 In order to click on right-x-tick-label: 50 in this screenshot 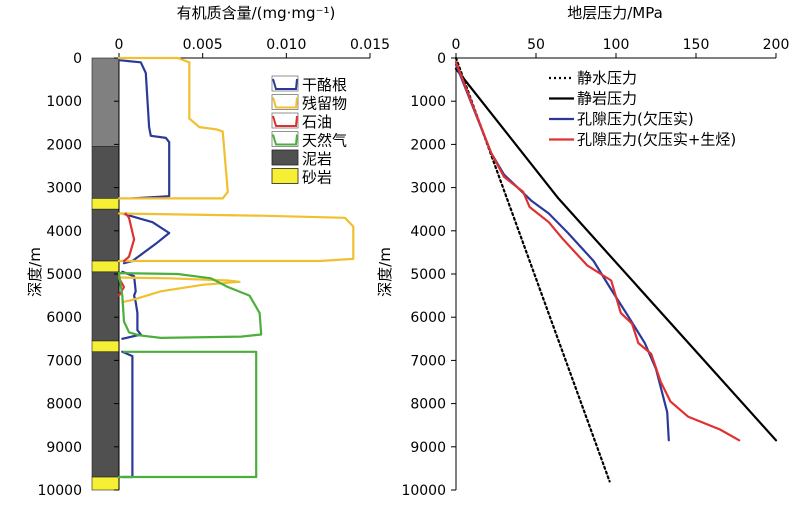, I will do `click(536, 45)`.